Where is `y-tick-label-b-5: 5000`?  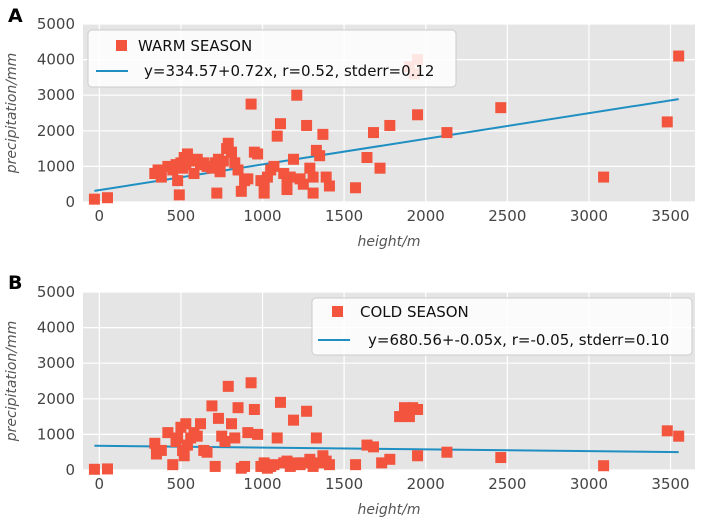
y-tick-label-b-5: 5000 is located at coordinates (56, 292).